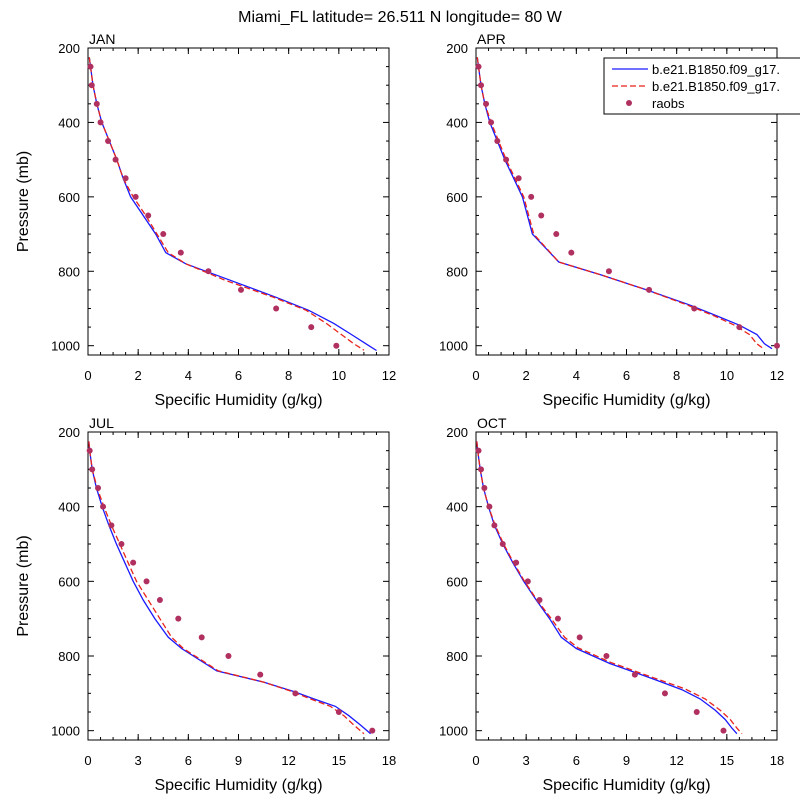 The image size is (800, 800). What do you see at coordinates (629, 103) in the screenshot?
I see `legend-marker` at bounding box center [629, 103].